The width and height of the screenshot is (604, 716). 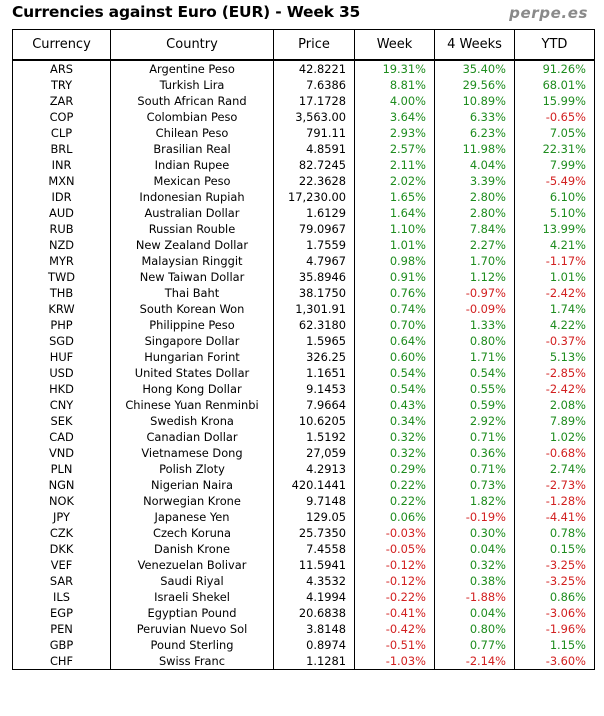 What do you see at coordinates (474, 149) in the screenshot?
I see `4-weeks-change-cell: 11.98%` at bounding box center [474, 149].